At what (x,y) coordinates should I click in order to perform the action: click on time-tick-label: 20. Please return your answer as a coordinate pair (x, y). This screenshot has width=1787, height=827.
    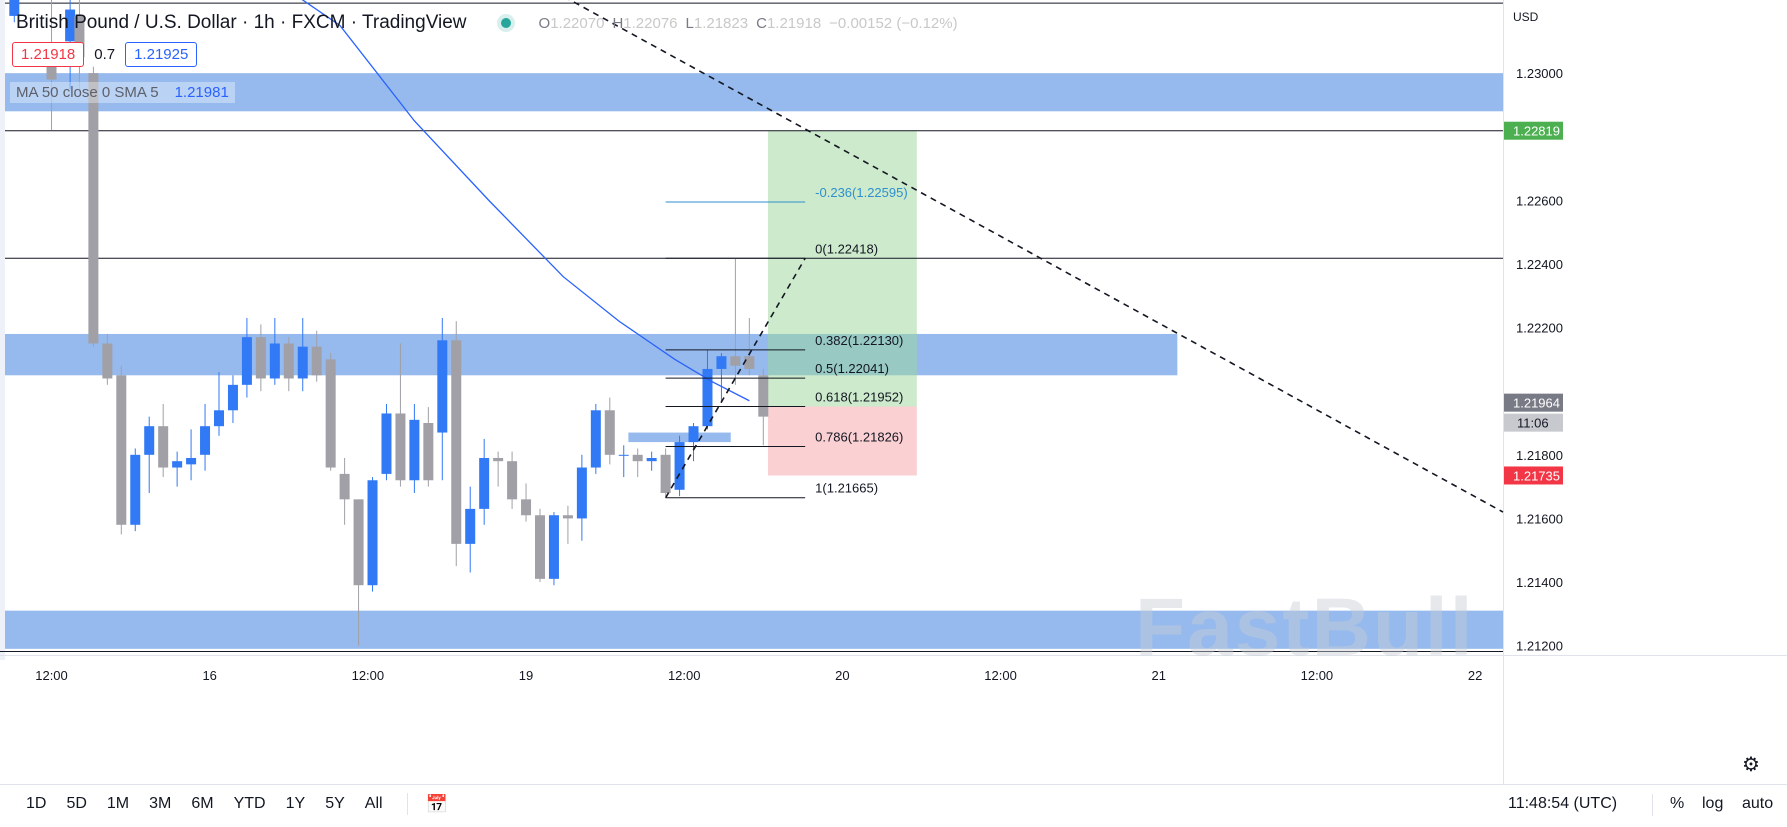
    Looking at the image, I should click on (842, 675).